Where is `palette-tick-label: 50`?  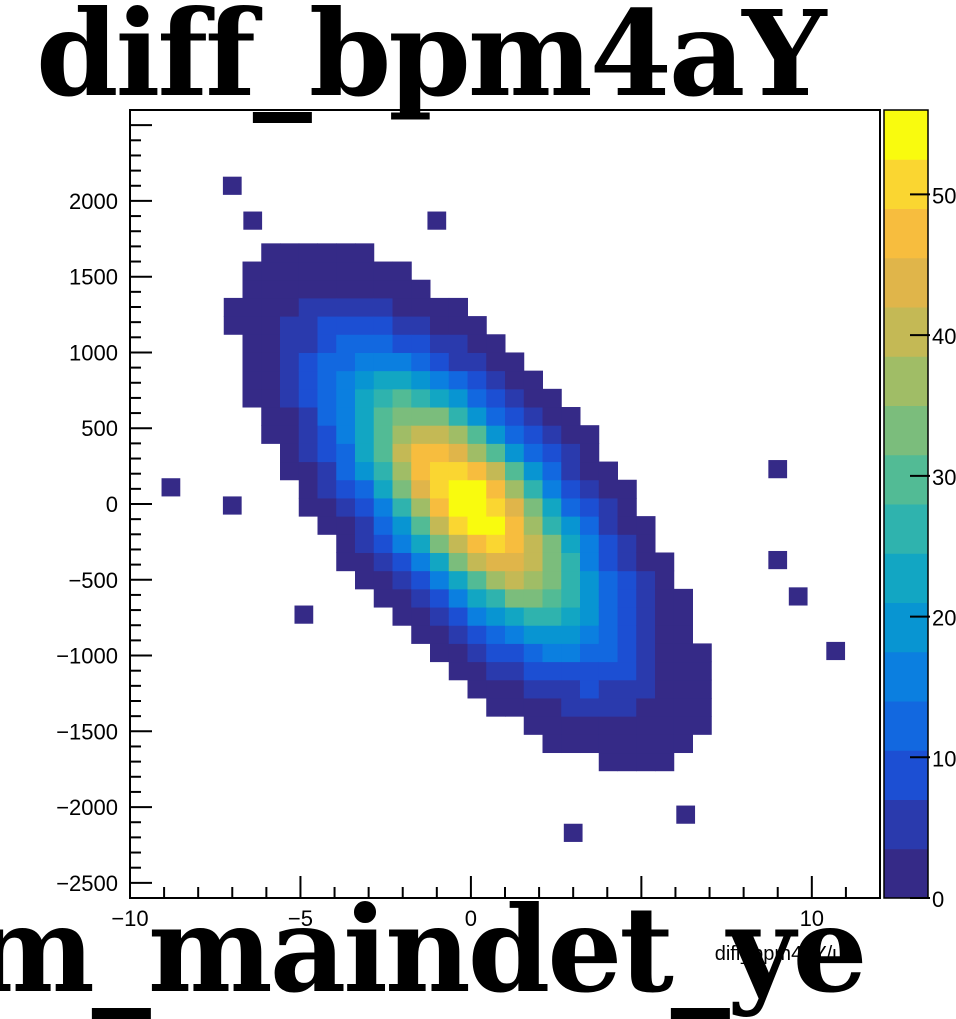
palette-tick-label: 50 is located at coordinates (944, 195).